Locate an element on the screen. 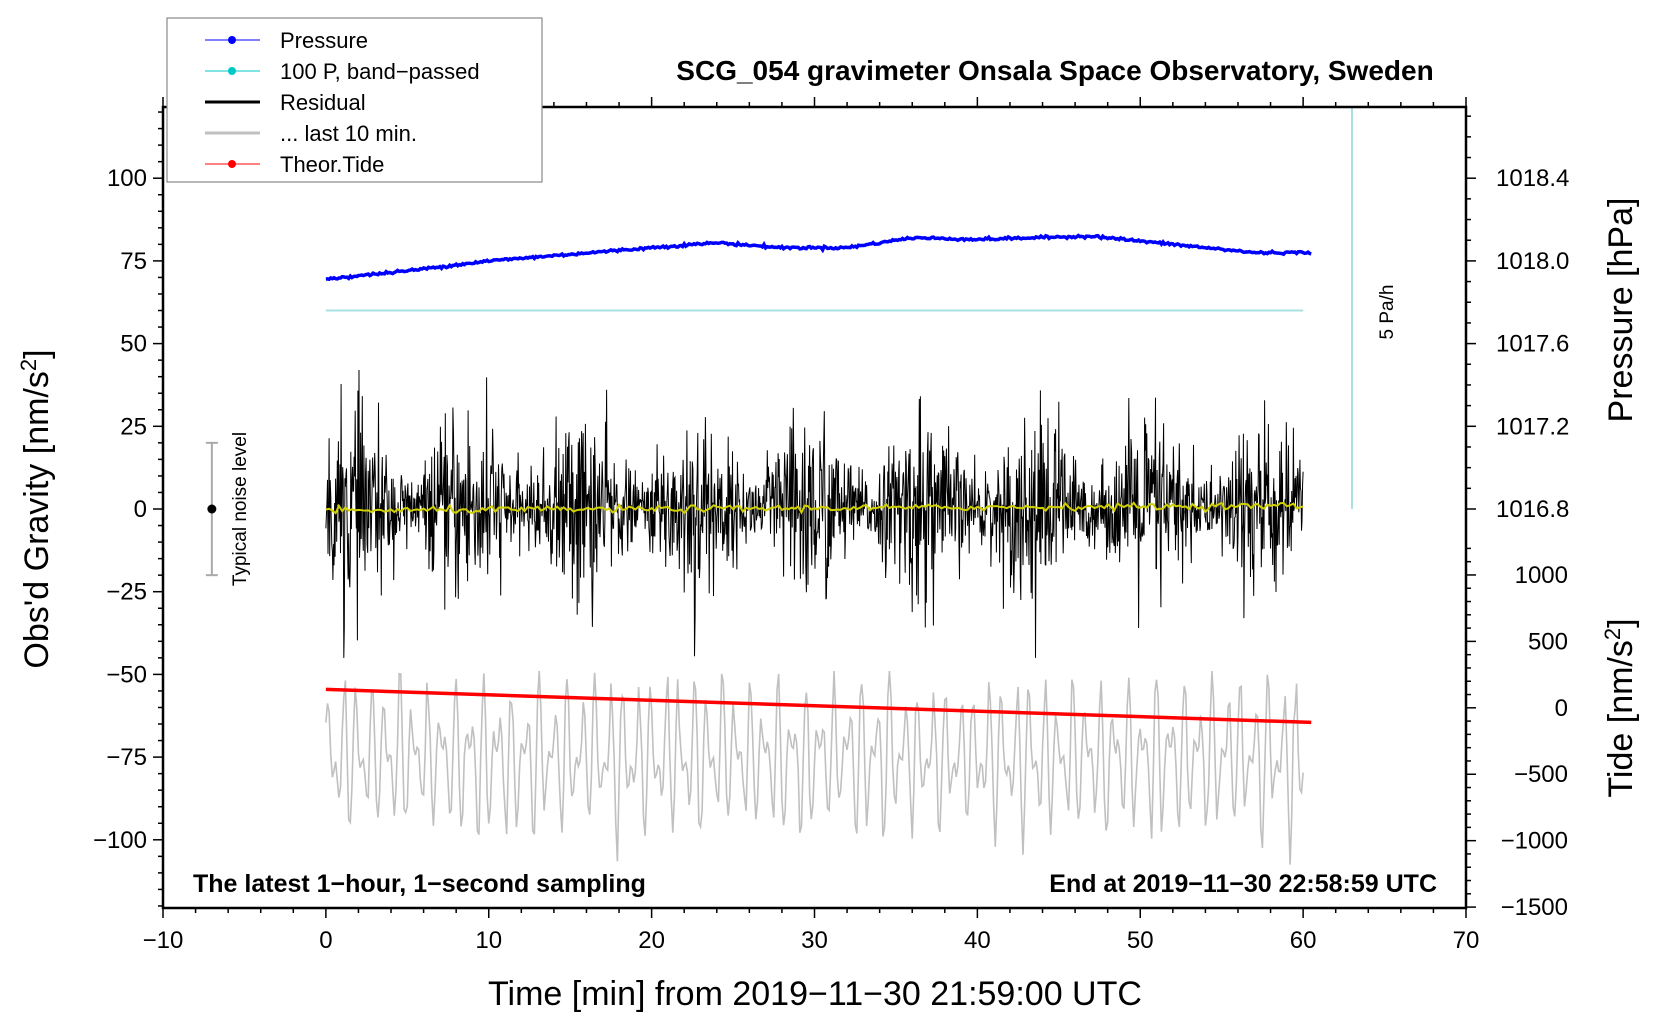 The height and width of the screenshot is (1020, 1660). x-tick-label: 50 is located at coordinates (1140, 940).